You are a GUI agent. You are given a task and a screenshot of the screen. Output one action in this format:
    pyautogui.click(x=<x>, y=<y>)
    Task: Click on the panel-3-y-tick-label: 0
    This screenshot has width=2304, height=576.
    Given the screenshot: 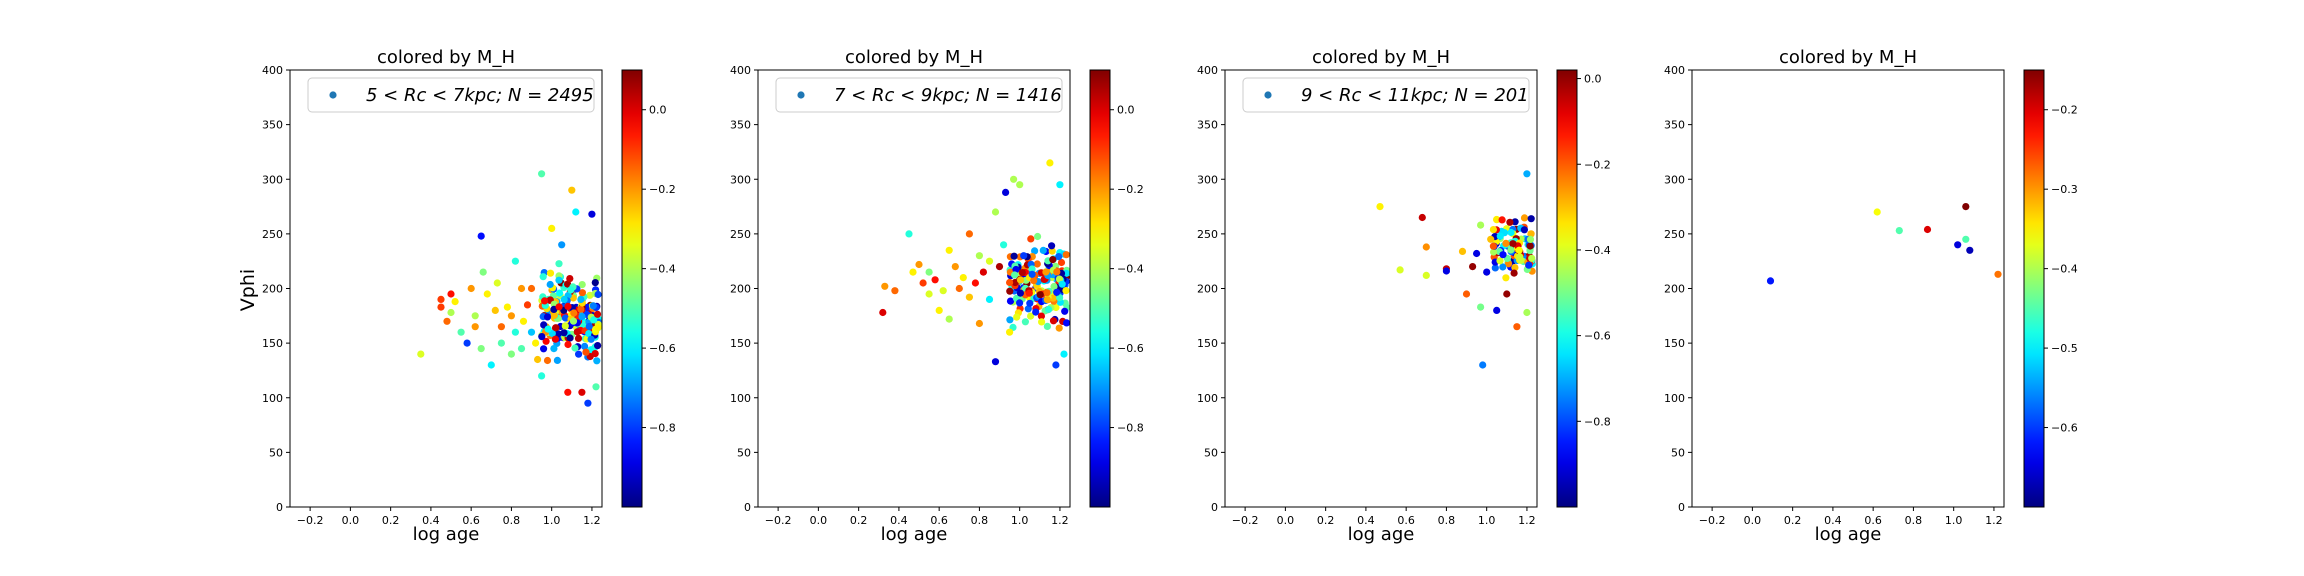 What is the action you would take?
    pyautogui.click(x=1214, y=507)
    